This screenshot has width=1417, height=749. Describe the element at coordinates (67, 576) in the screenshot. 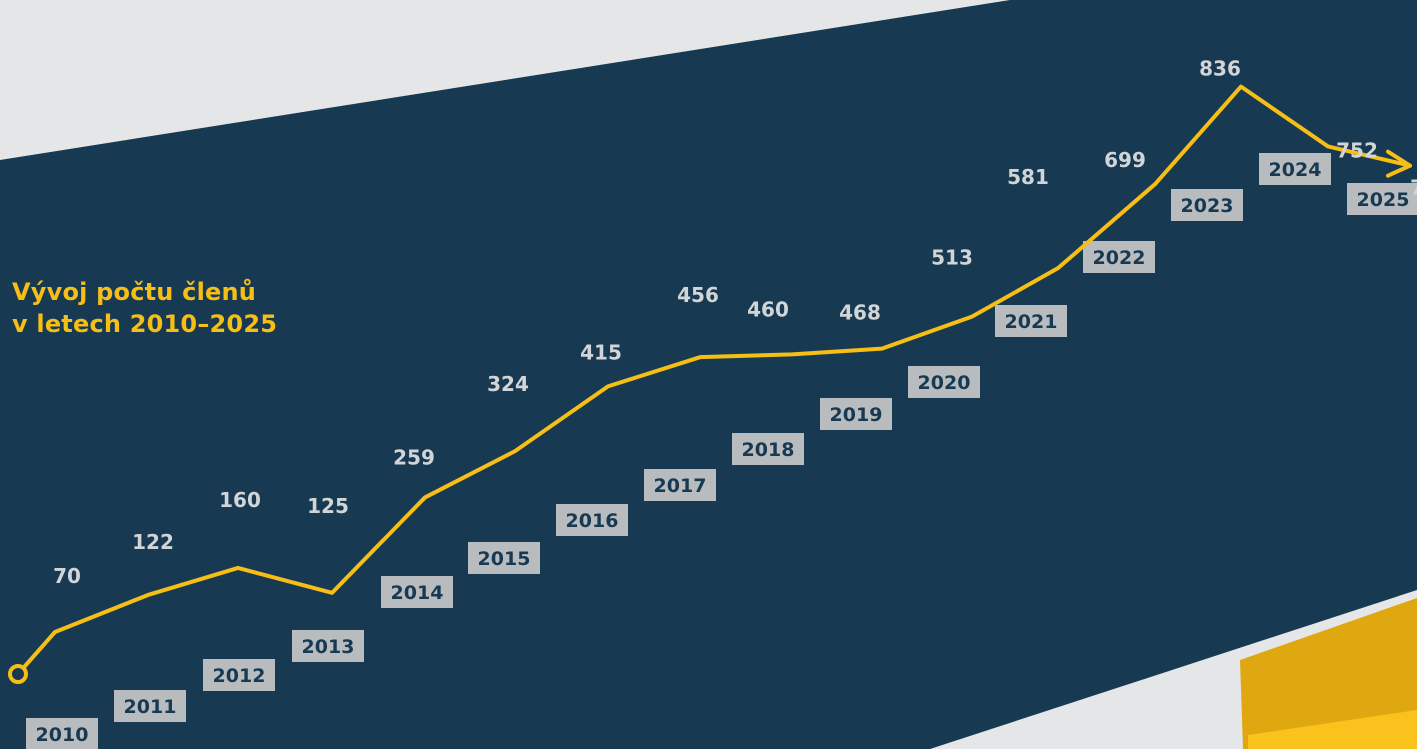

I see `value-label: 70` at that location.